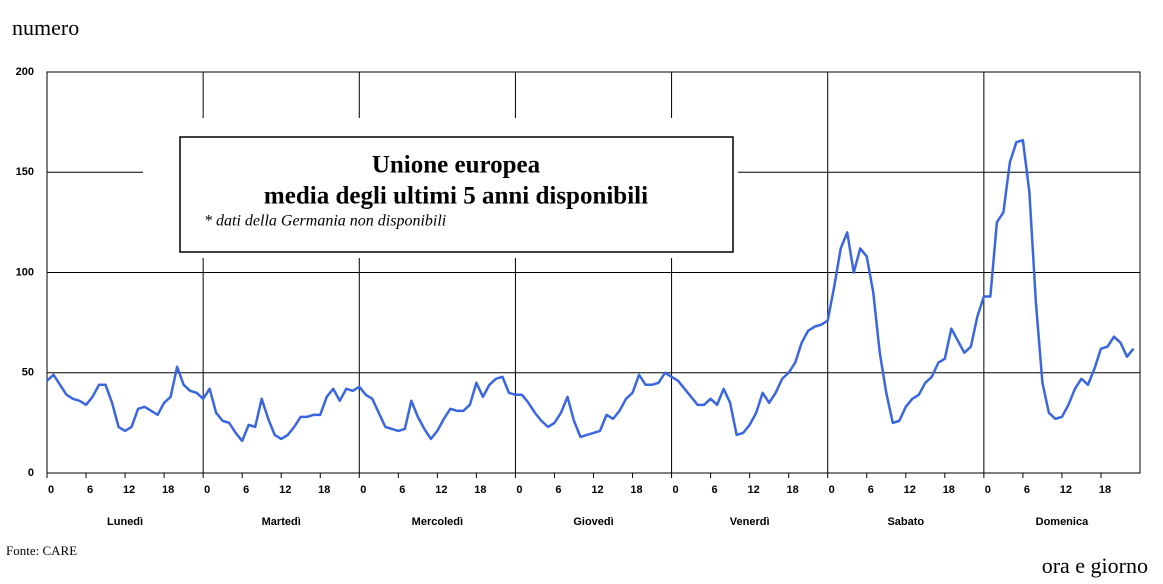 The image size is (1163, 584). What do you see at coordinates (456, 165) in the screenshot?
I see `chart-title: Unione europea` at bounding box center [456, 165].